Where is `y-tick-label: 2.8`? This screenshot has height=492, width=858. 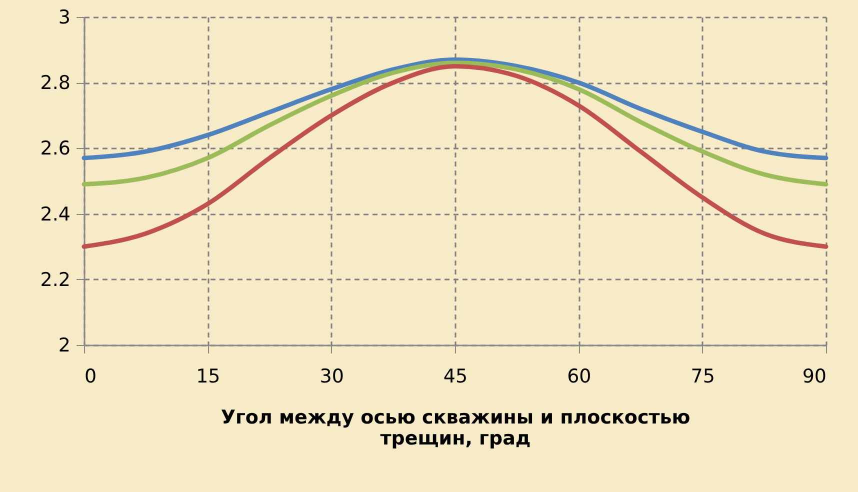 y-tick-label: 2.8 is located at coordinates (55, 83).